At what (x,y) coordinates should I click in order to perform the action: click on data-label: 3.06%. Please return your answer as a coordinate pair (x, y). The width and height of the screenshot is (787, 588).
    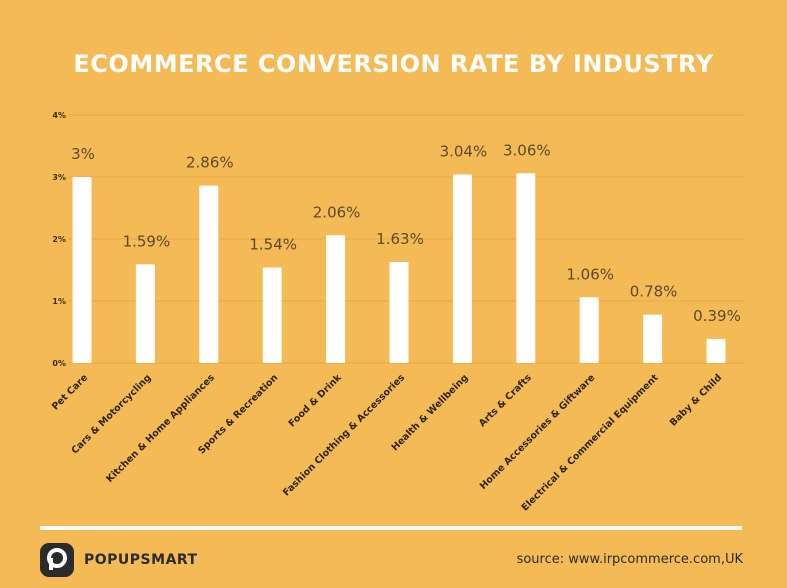
    Looking at the image, I should click on (527, 150).